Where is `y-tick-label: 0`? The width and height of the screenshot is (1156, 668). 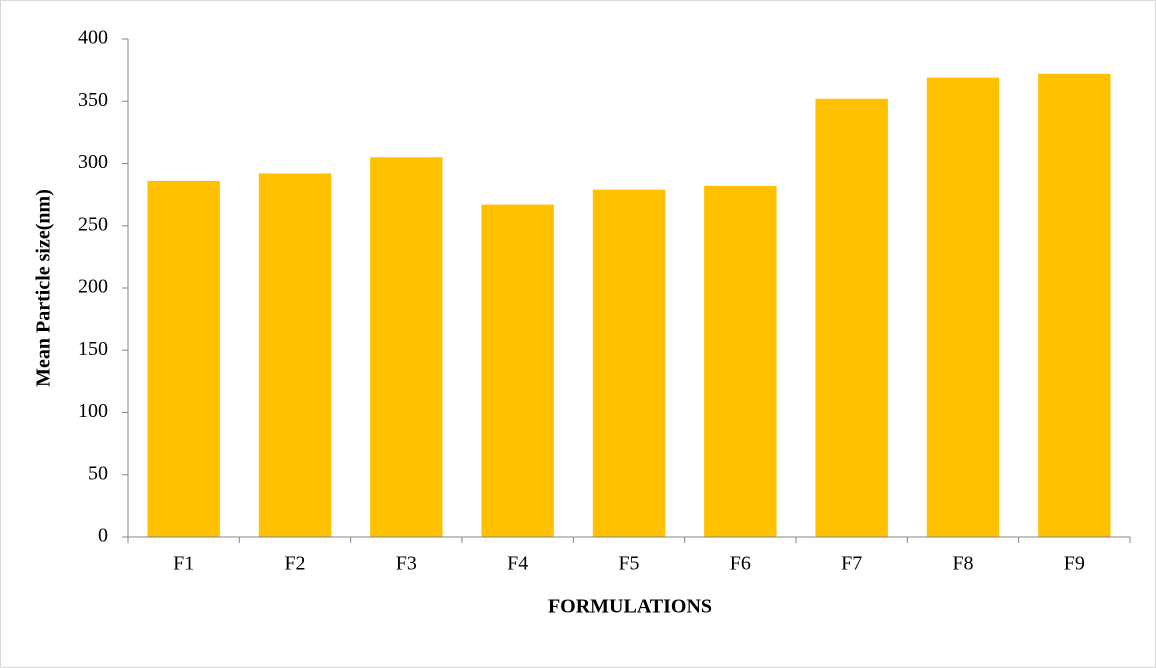 y-tick-label: 0 is located at coordinates (103, 536).